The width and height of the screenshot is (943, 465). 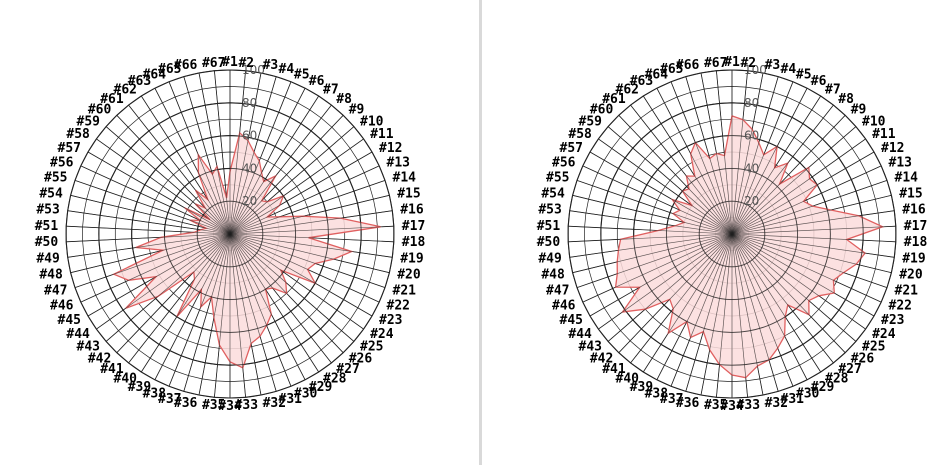 What do you see at coordinates (601, 359) in the screenshot?
I see `category-label: #42` at bounding box center [601, 359].